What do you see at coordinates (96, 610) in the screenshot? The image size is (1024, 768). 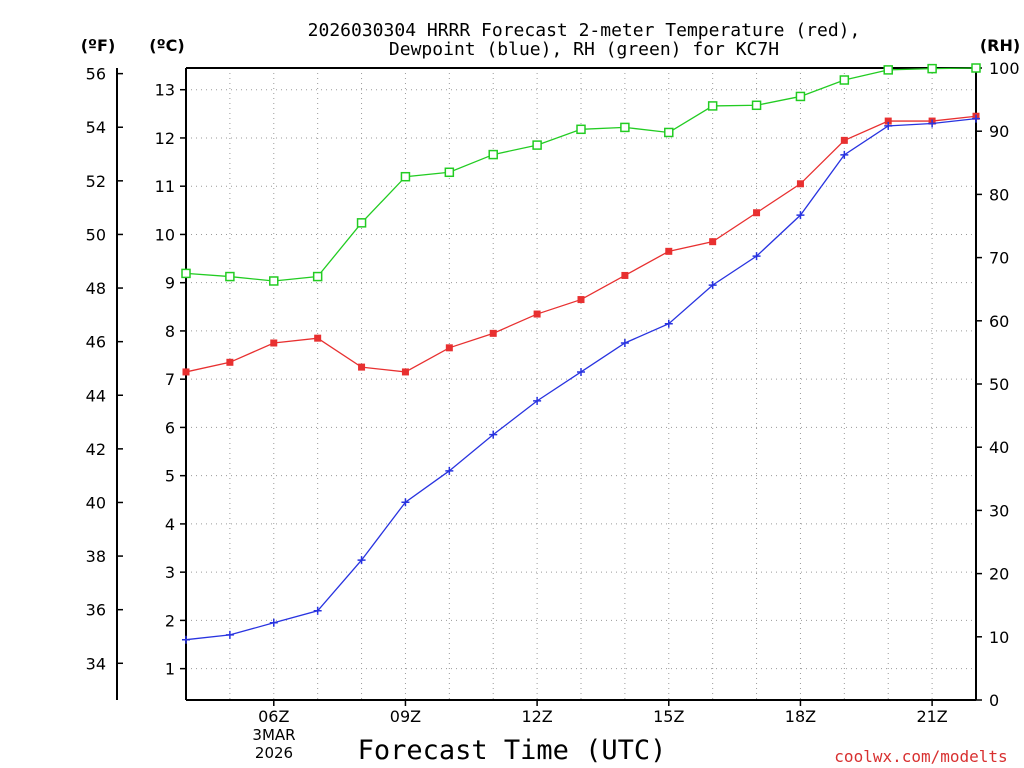 I see `fahrenheit-tick-label: 36` at bounding box center [96, 610].